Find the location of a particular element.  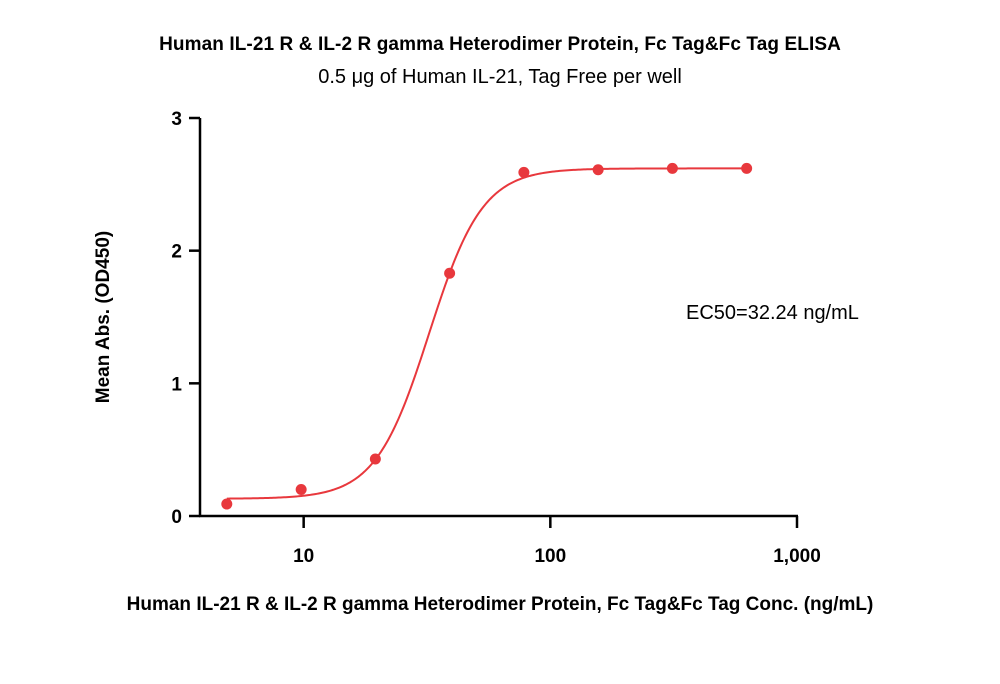

chart-subtitle: 0.5 μg of Human IL-21, Tag Free per well is located at coordinates (500, 77).